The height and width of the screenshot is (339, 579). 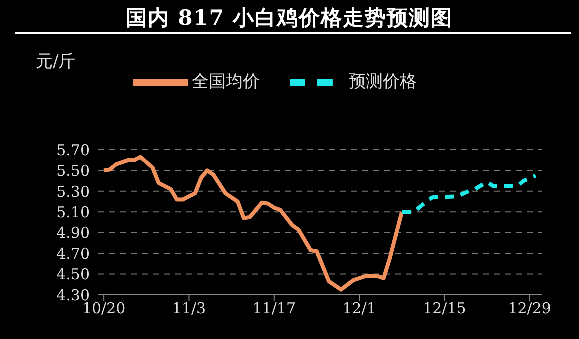 I want to click on y-tick-label: 4.70, so click(x=73, y=253).